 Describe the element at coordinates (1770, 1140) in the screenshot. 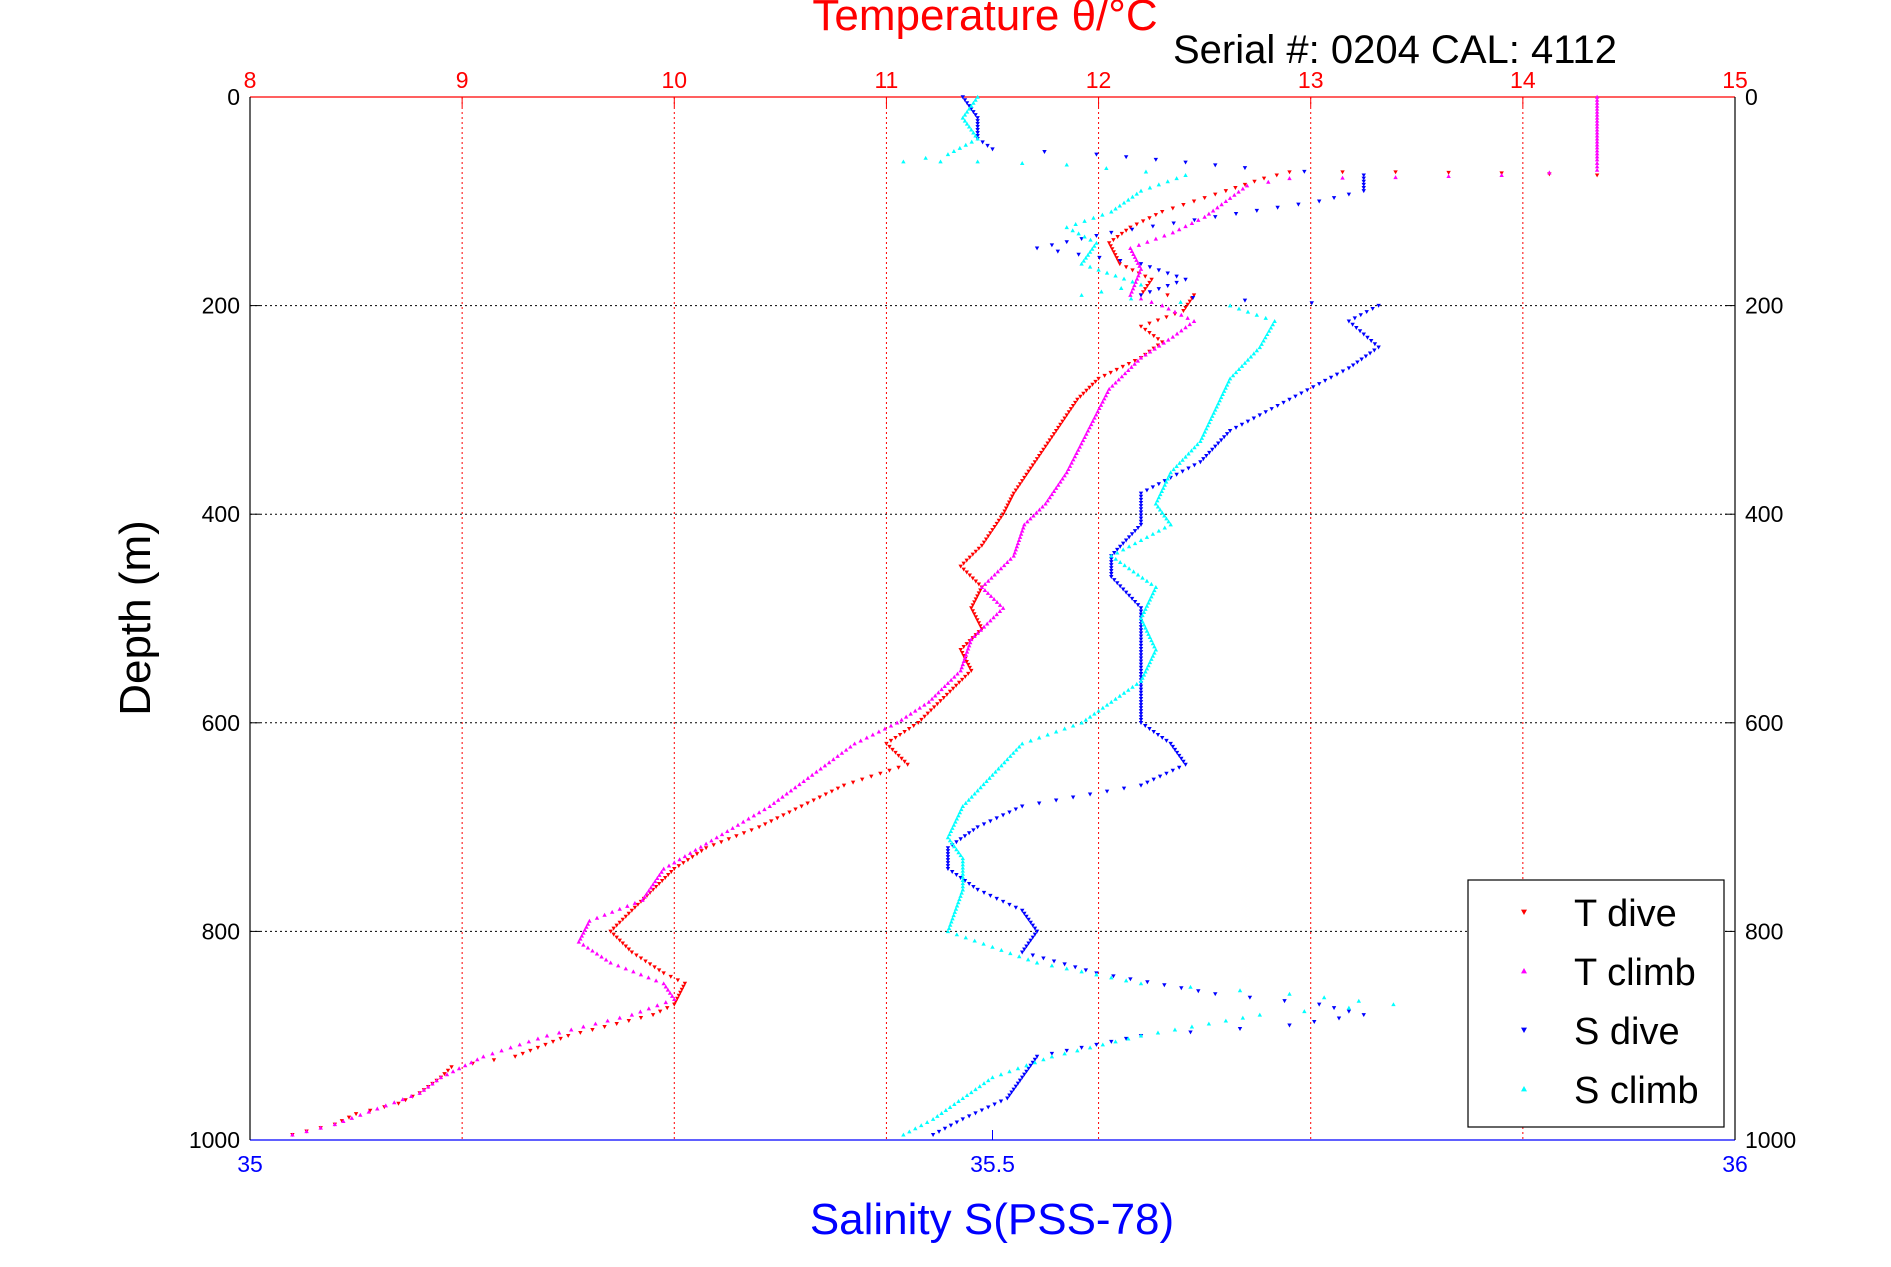

I see `right-tick-label: 1000` at that location.